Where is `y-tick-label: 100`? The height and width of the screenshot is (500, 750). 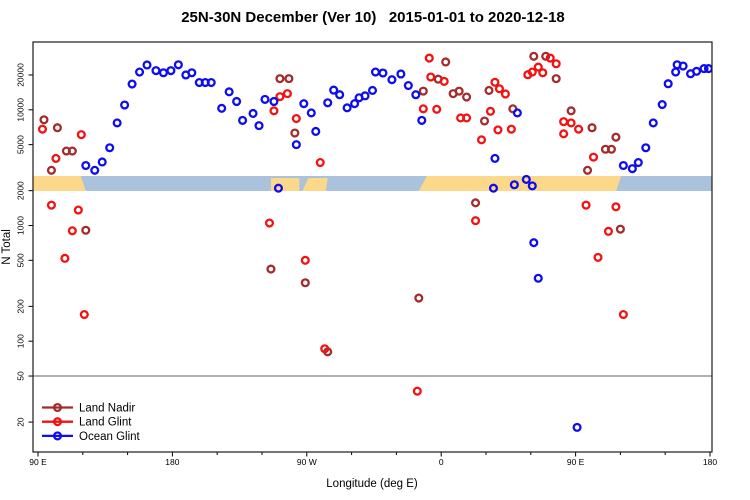
y-tick-label: 100 is located at coordinates (21, 341).